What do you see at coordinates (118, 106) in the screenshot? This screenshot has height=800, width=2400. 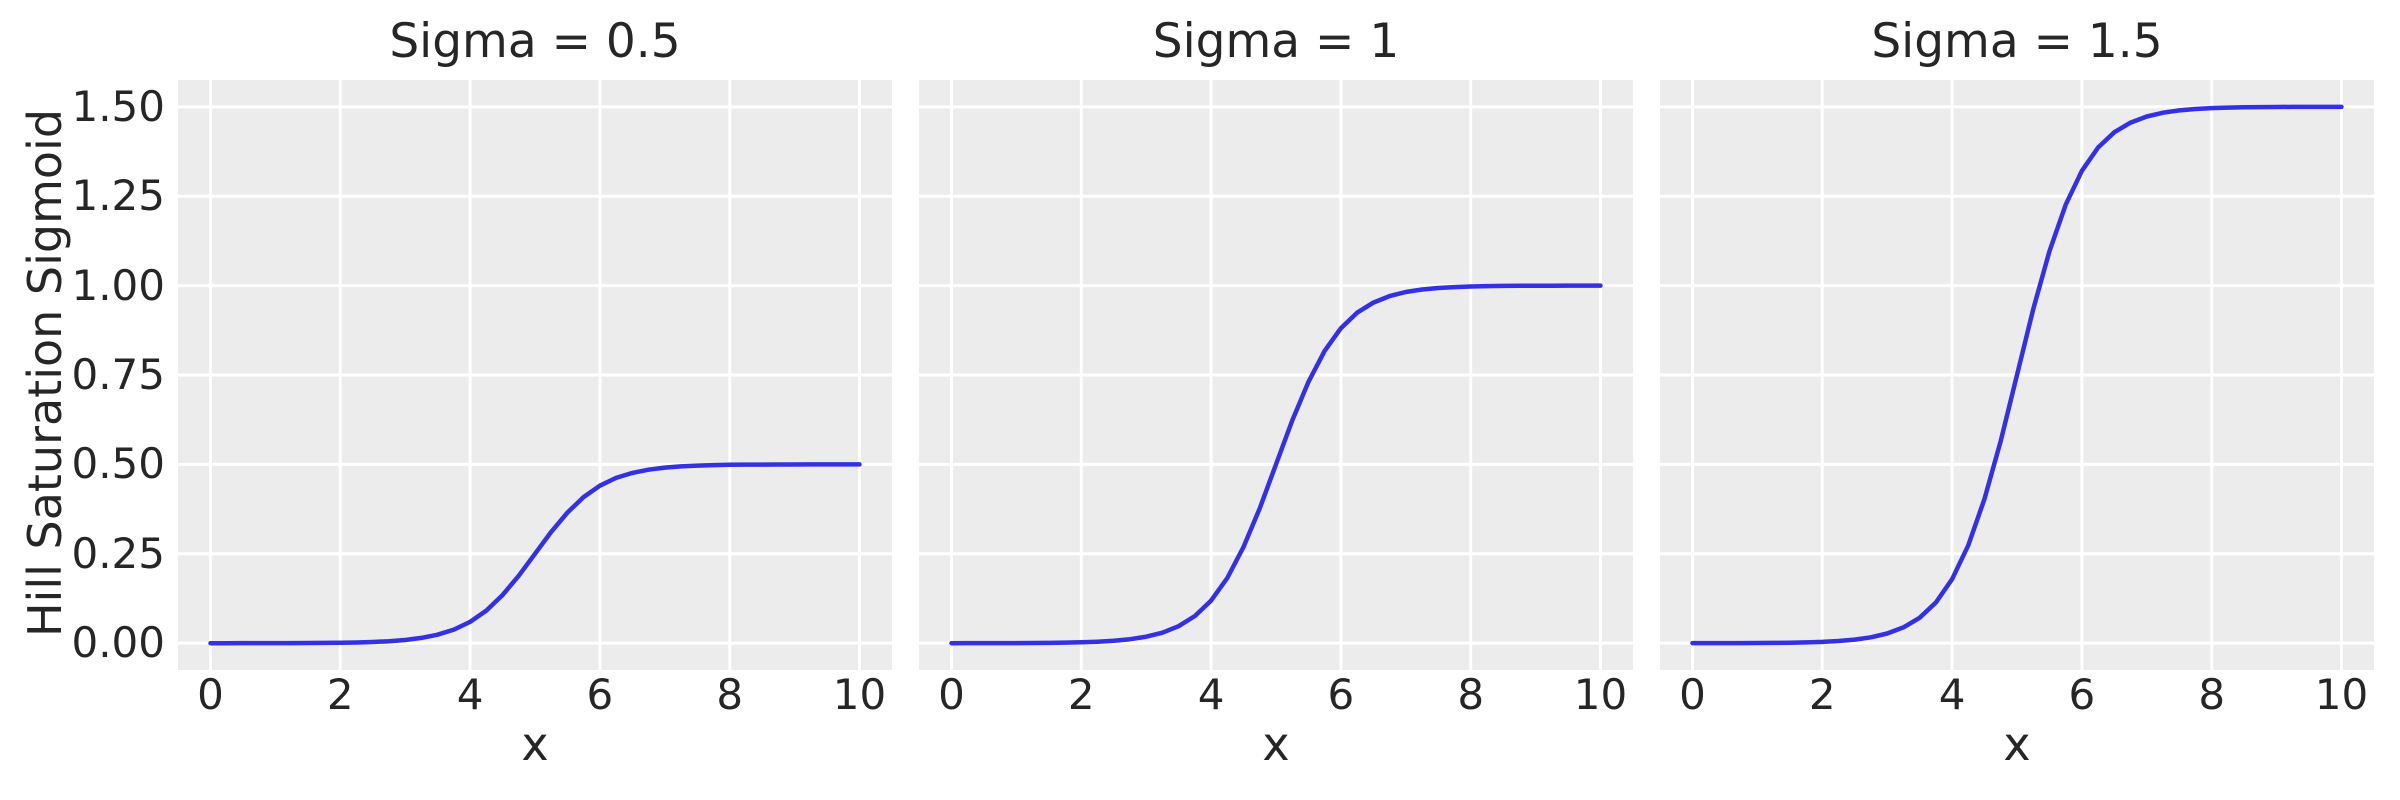 I see `y-tick-label: 1.50` at bounding box center [118, 106].